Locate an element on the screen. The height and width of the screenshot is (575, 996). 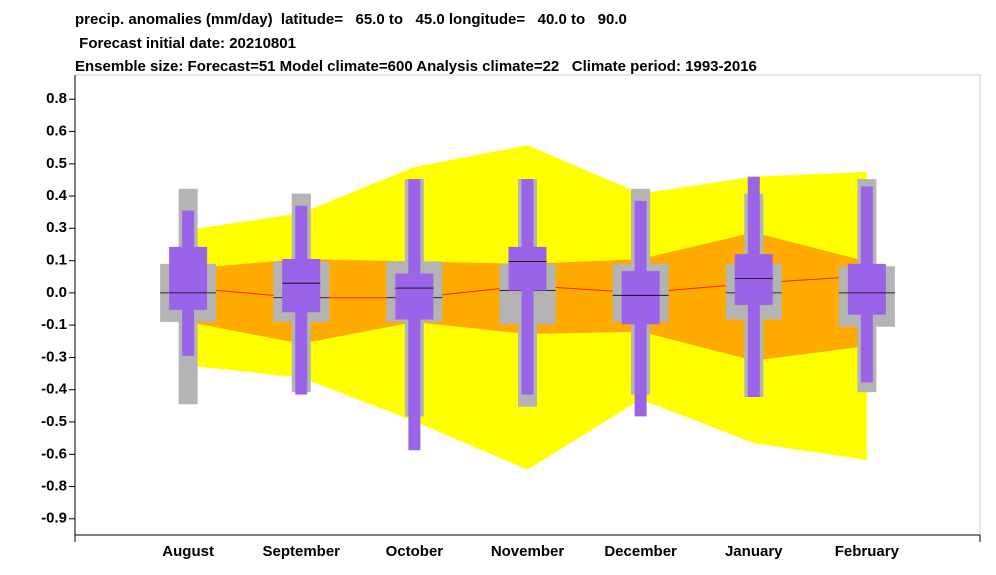
y-tick-label: -0.1 is located at coordinates (54, 324).